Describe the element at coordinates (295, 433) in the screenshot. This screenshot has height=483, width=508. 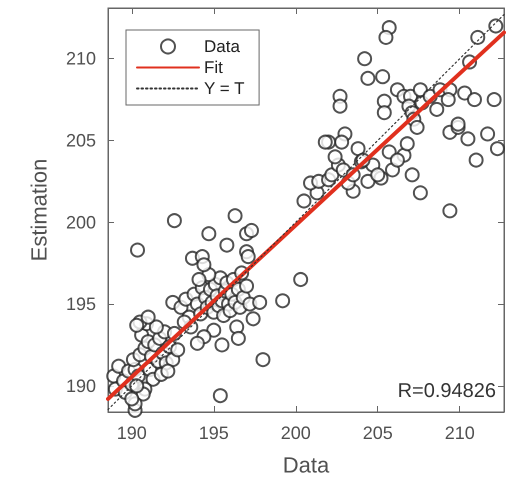
I see `x-tick-label: 200` at that location.